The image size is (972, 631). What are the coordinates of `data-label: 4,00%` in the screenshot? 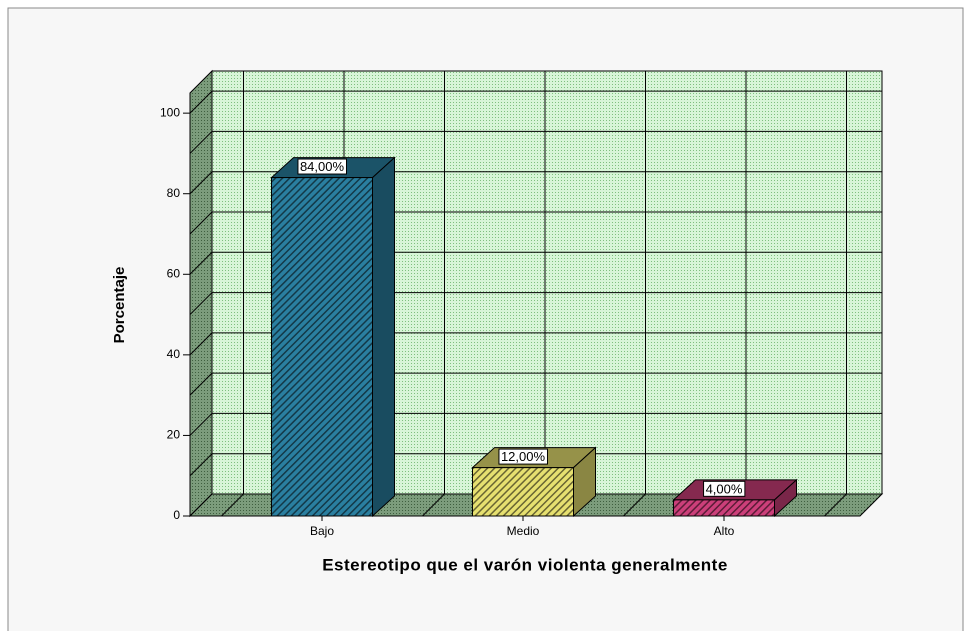 It's located at (724, 488).